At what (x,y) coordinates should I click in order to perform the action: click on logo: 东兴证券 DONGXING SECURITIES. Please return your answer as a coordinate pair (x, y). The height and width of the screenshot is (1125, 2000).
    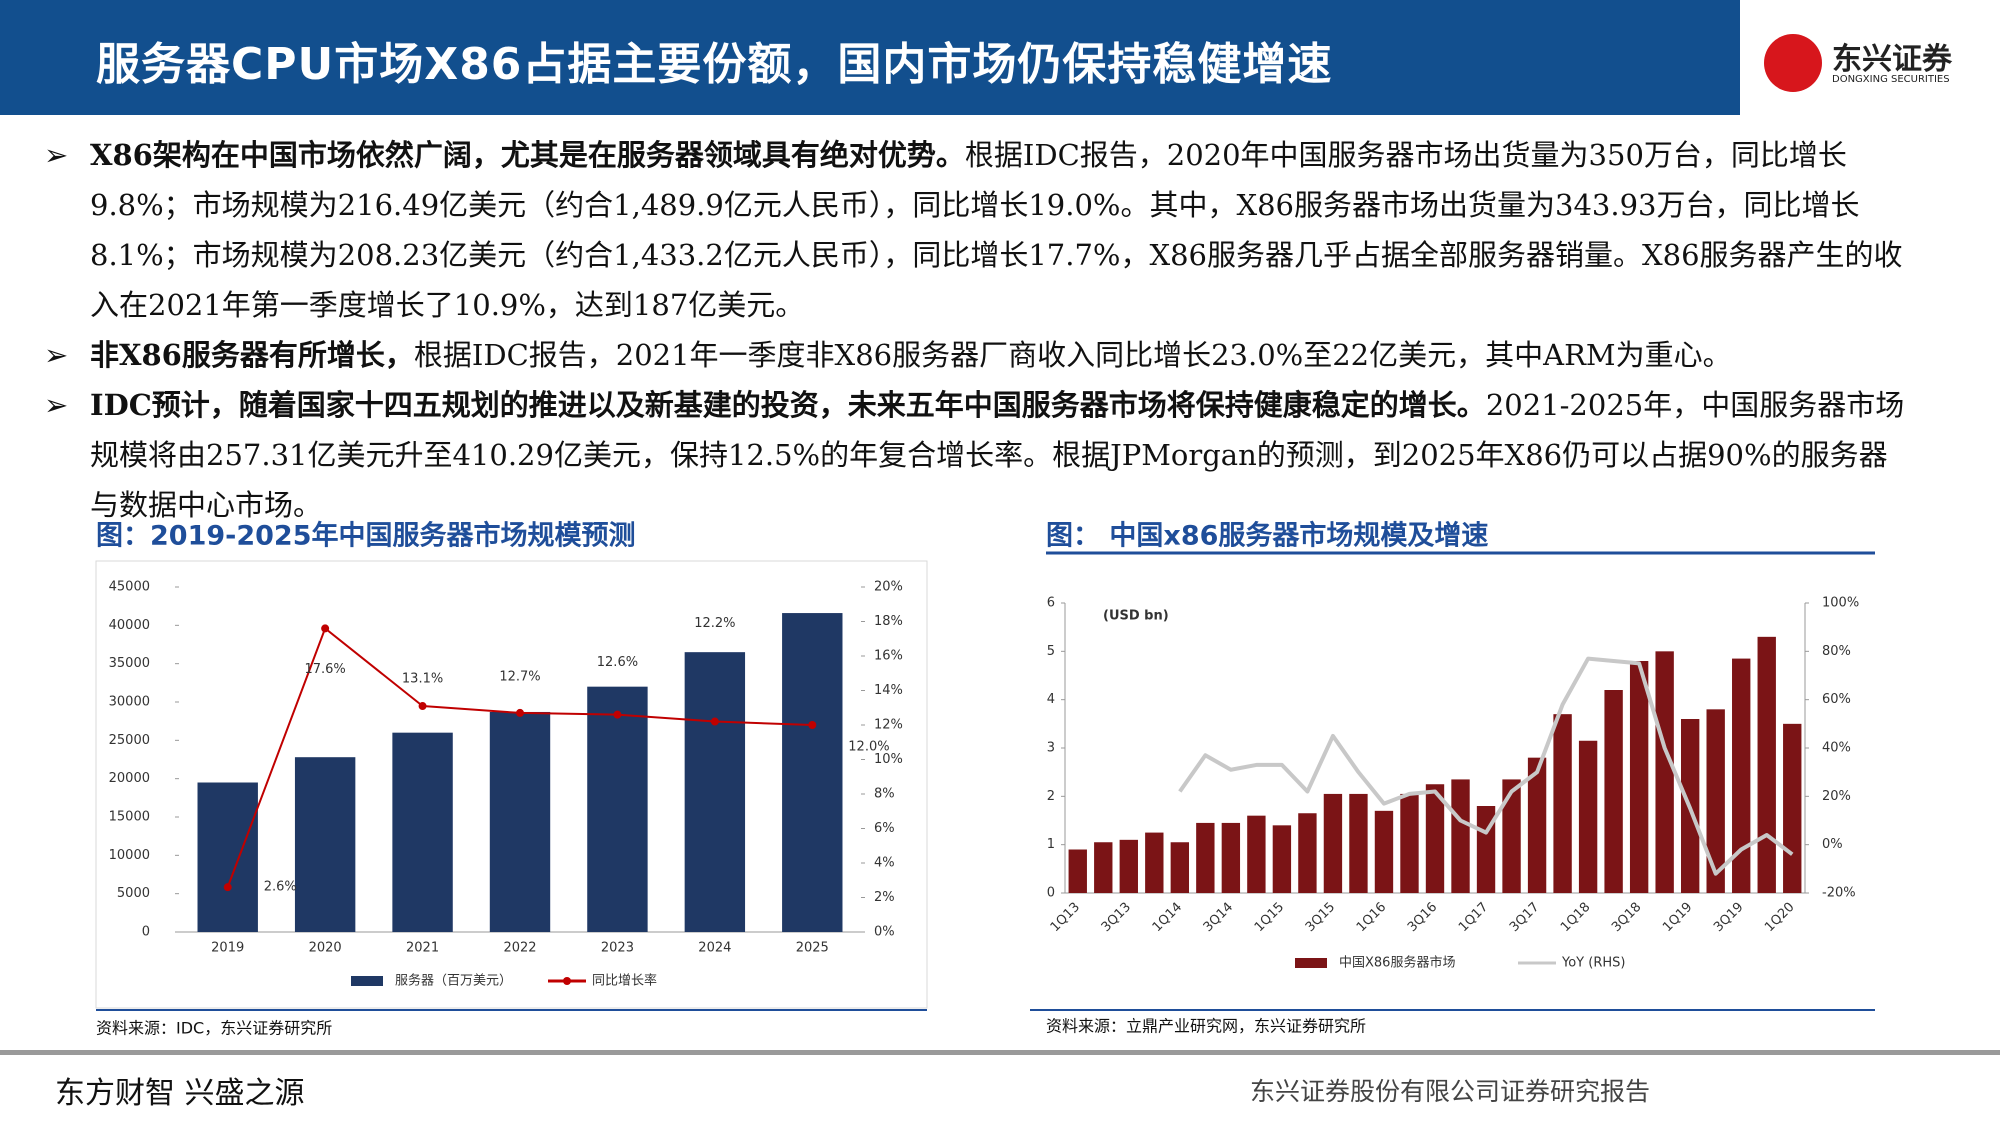
    Looking at the image, I should click on (1875, 63).